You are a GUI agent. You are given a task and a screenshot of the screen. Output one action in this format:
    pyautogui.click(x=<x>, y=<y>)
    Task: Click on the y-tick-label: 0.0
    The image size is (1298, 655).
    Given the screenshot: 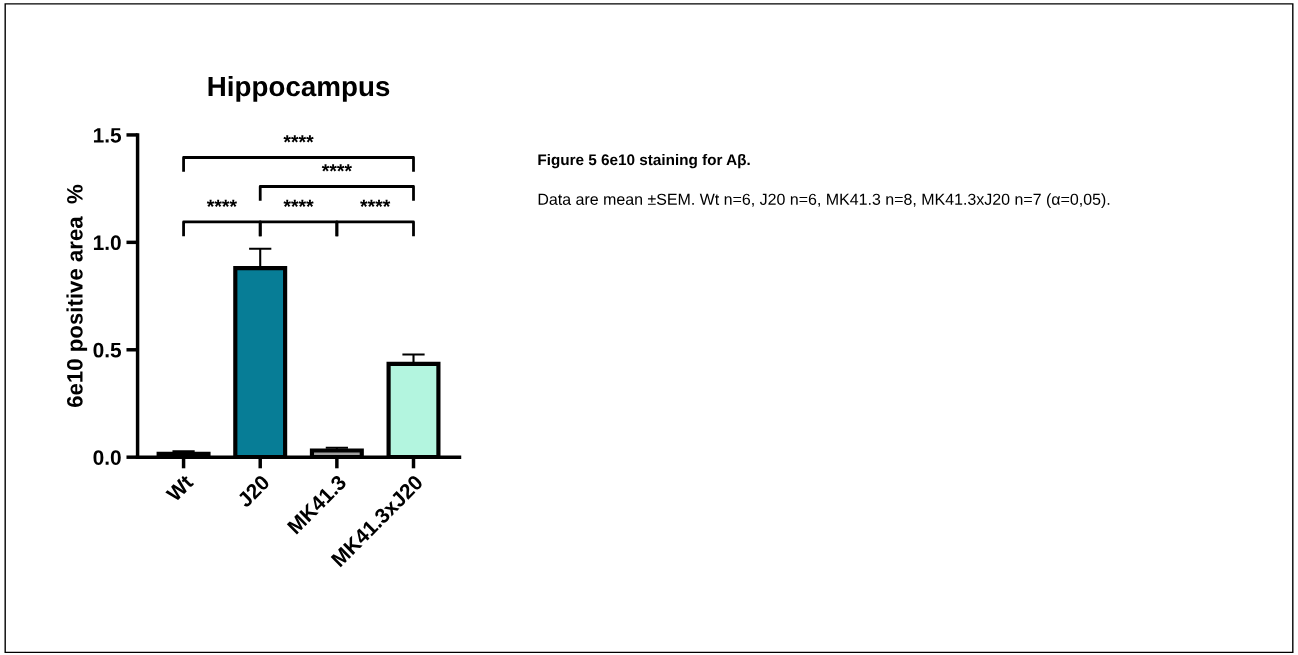 What is the action you would take?
    pyautogui.click(x=107, y=457)
    